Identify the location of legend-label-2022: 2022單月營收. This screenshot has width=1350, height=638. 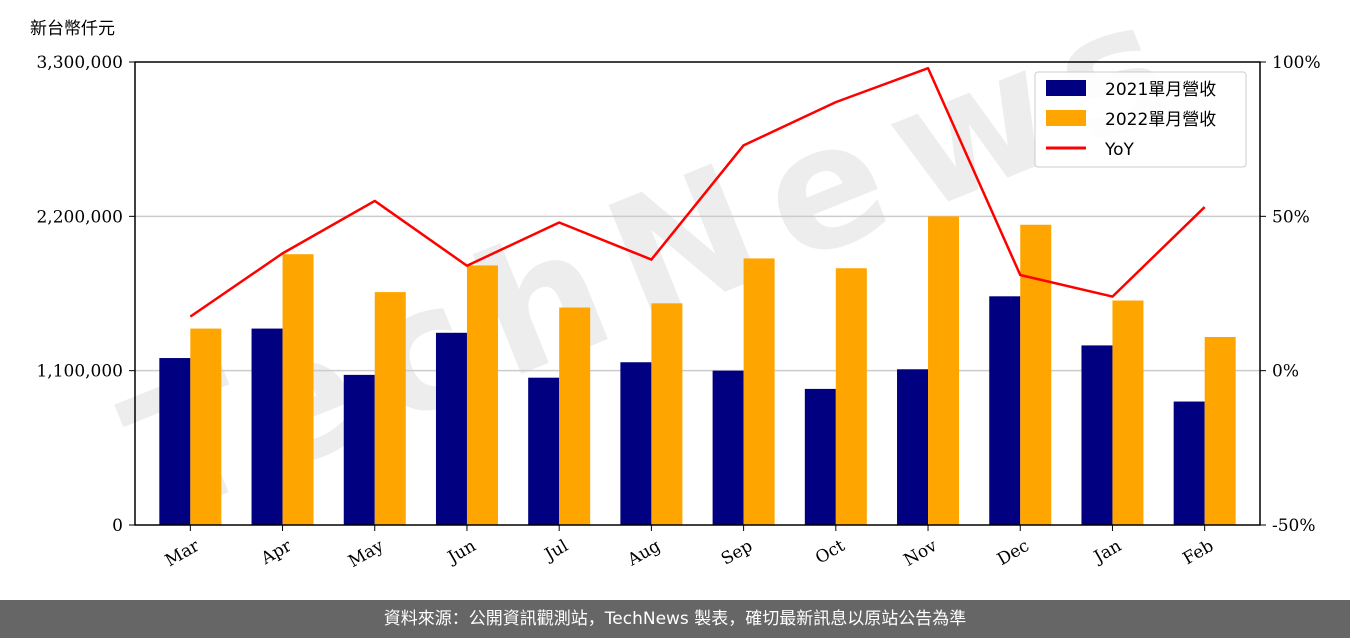
(1160, 120).